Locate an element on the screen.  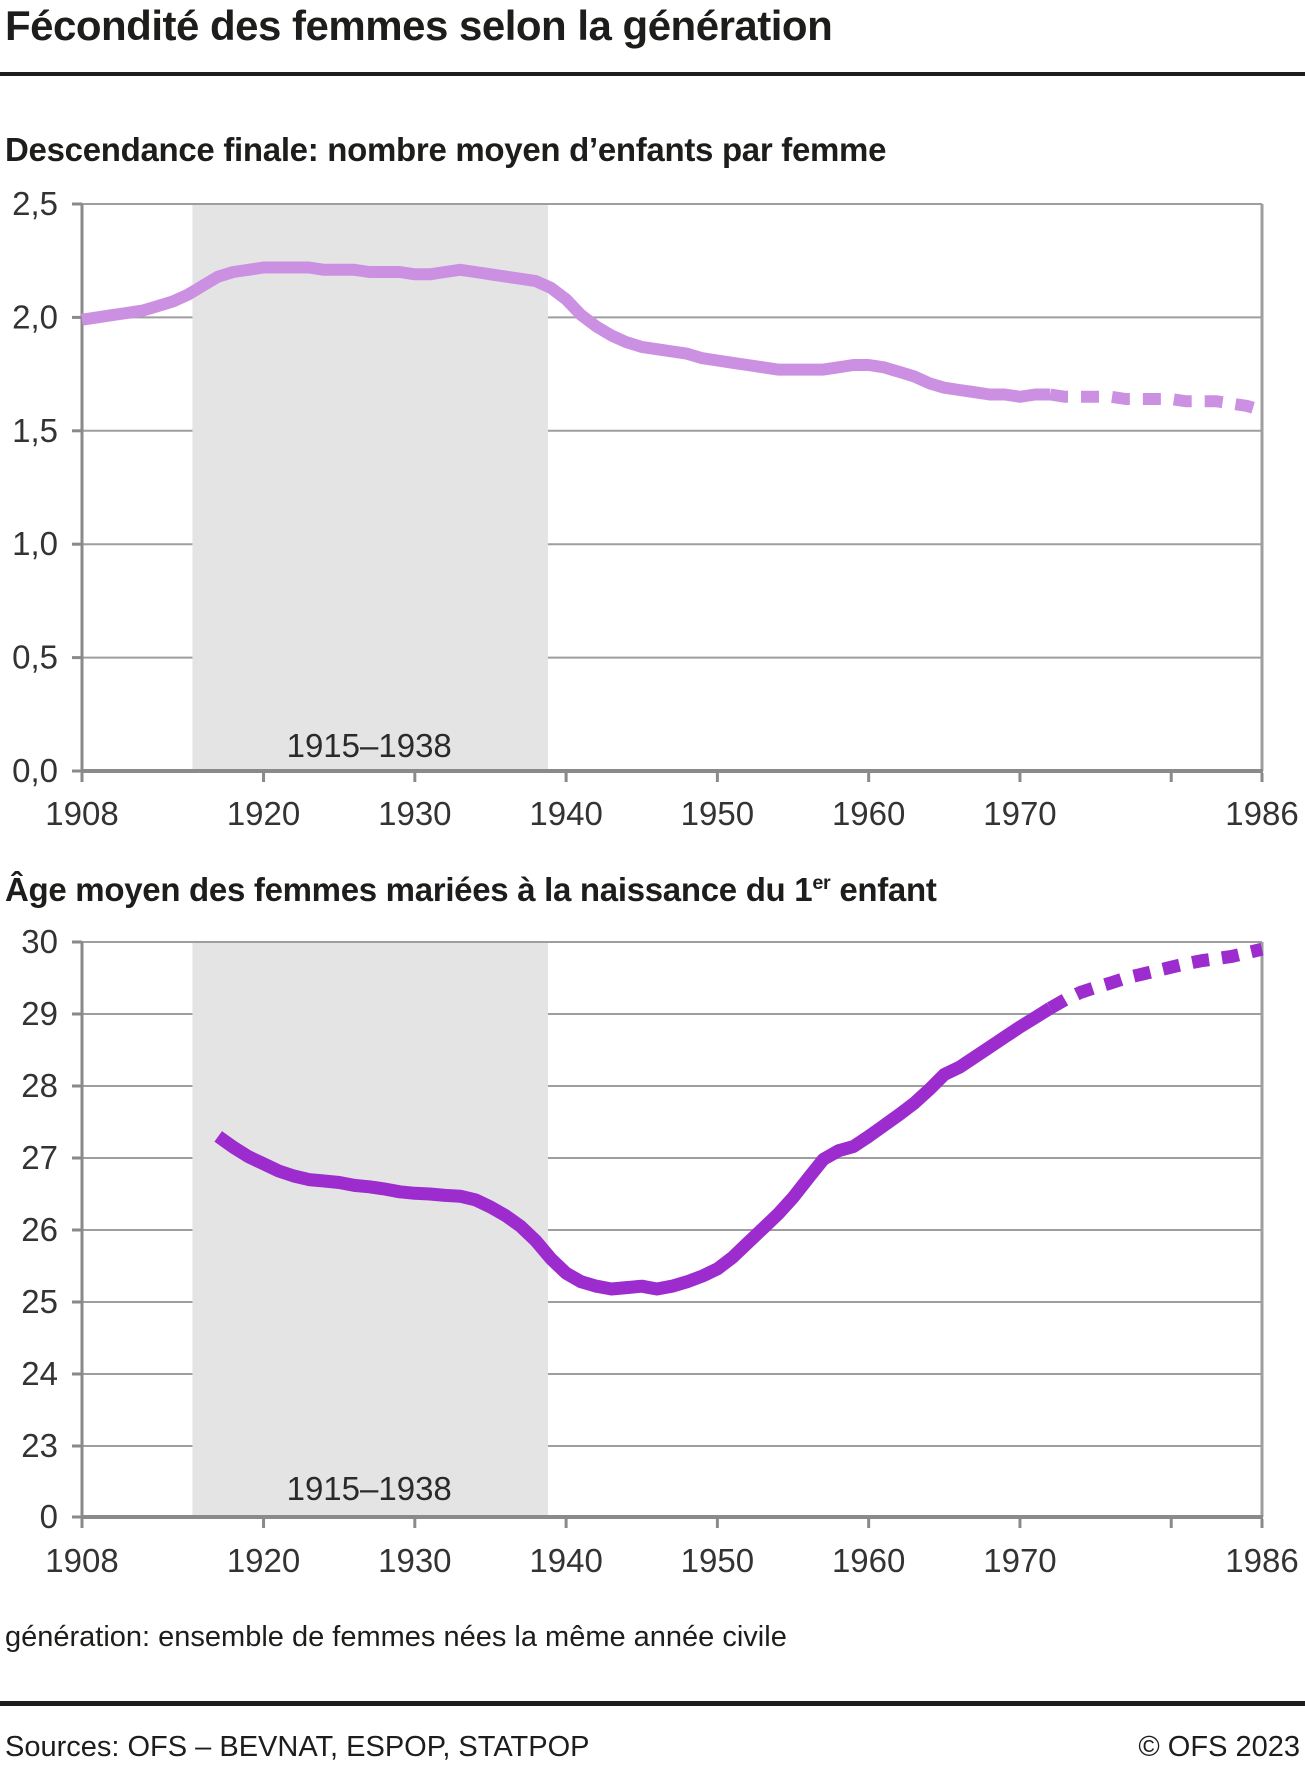
sources-text: Sources: OFS – BEVNAT, ESPOP, STATPOP is located at coordinates (297, 1747).